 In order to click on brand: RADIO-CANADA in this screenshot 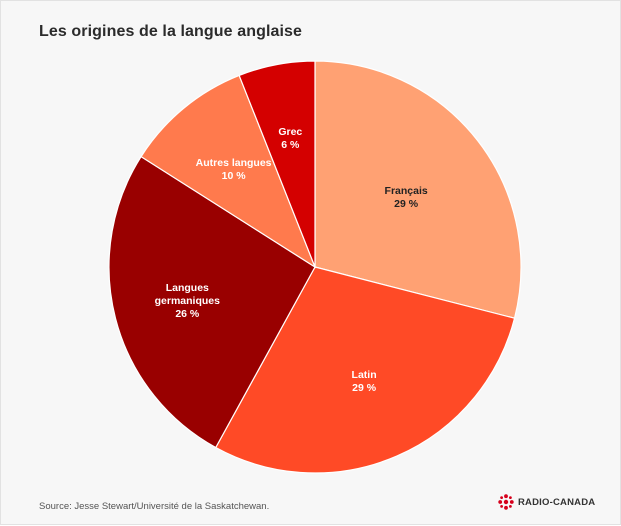, I will do `click(546, 502)`.